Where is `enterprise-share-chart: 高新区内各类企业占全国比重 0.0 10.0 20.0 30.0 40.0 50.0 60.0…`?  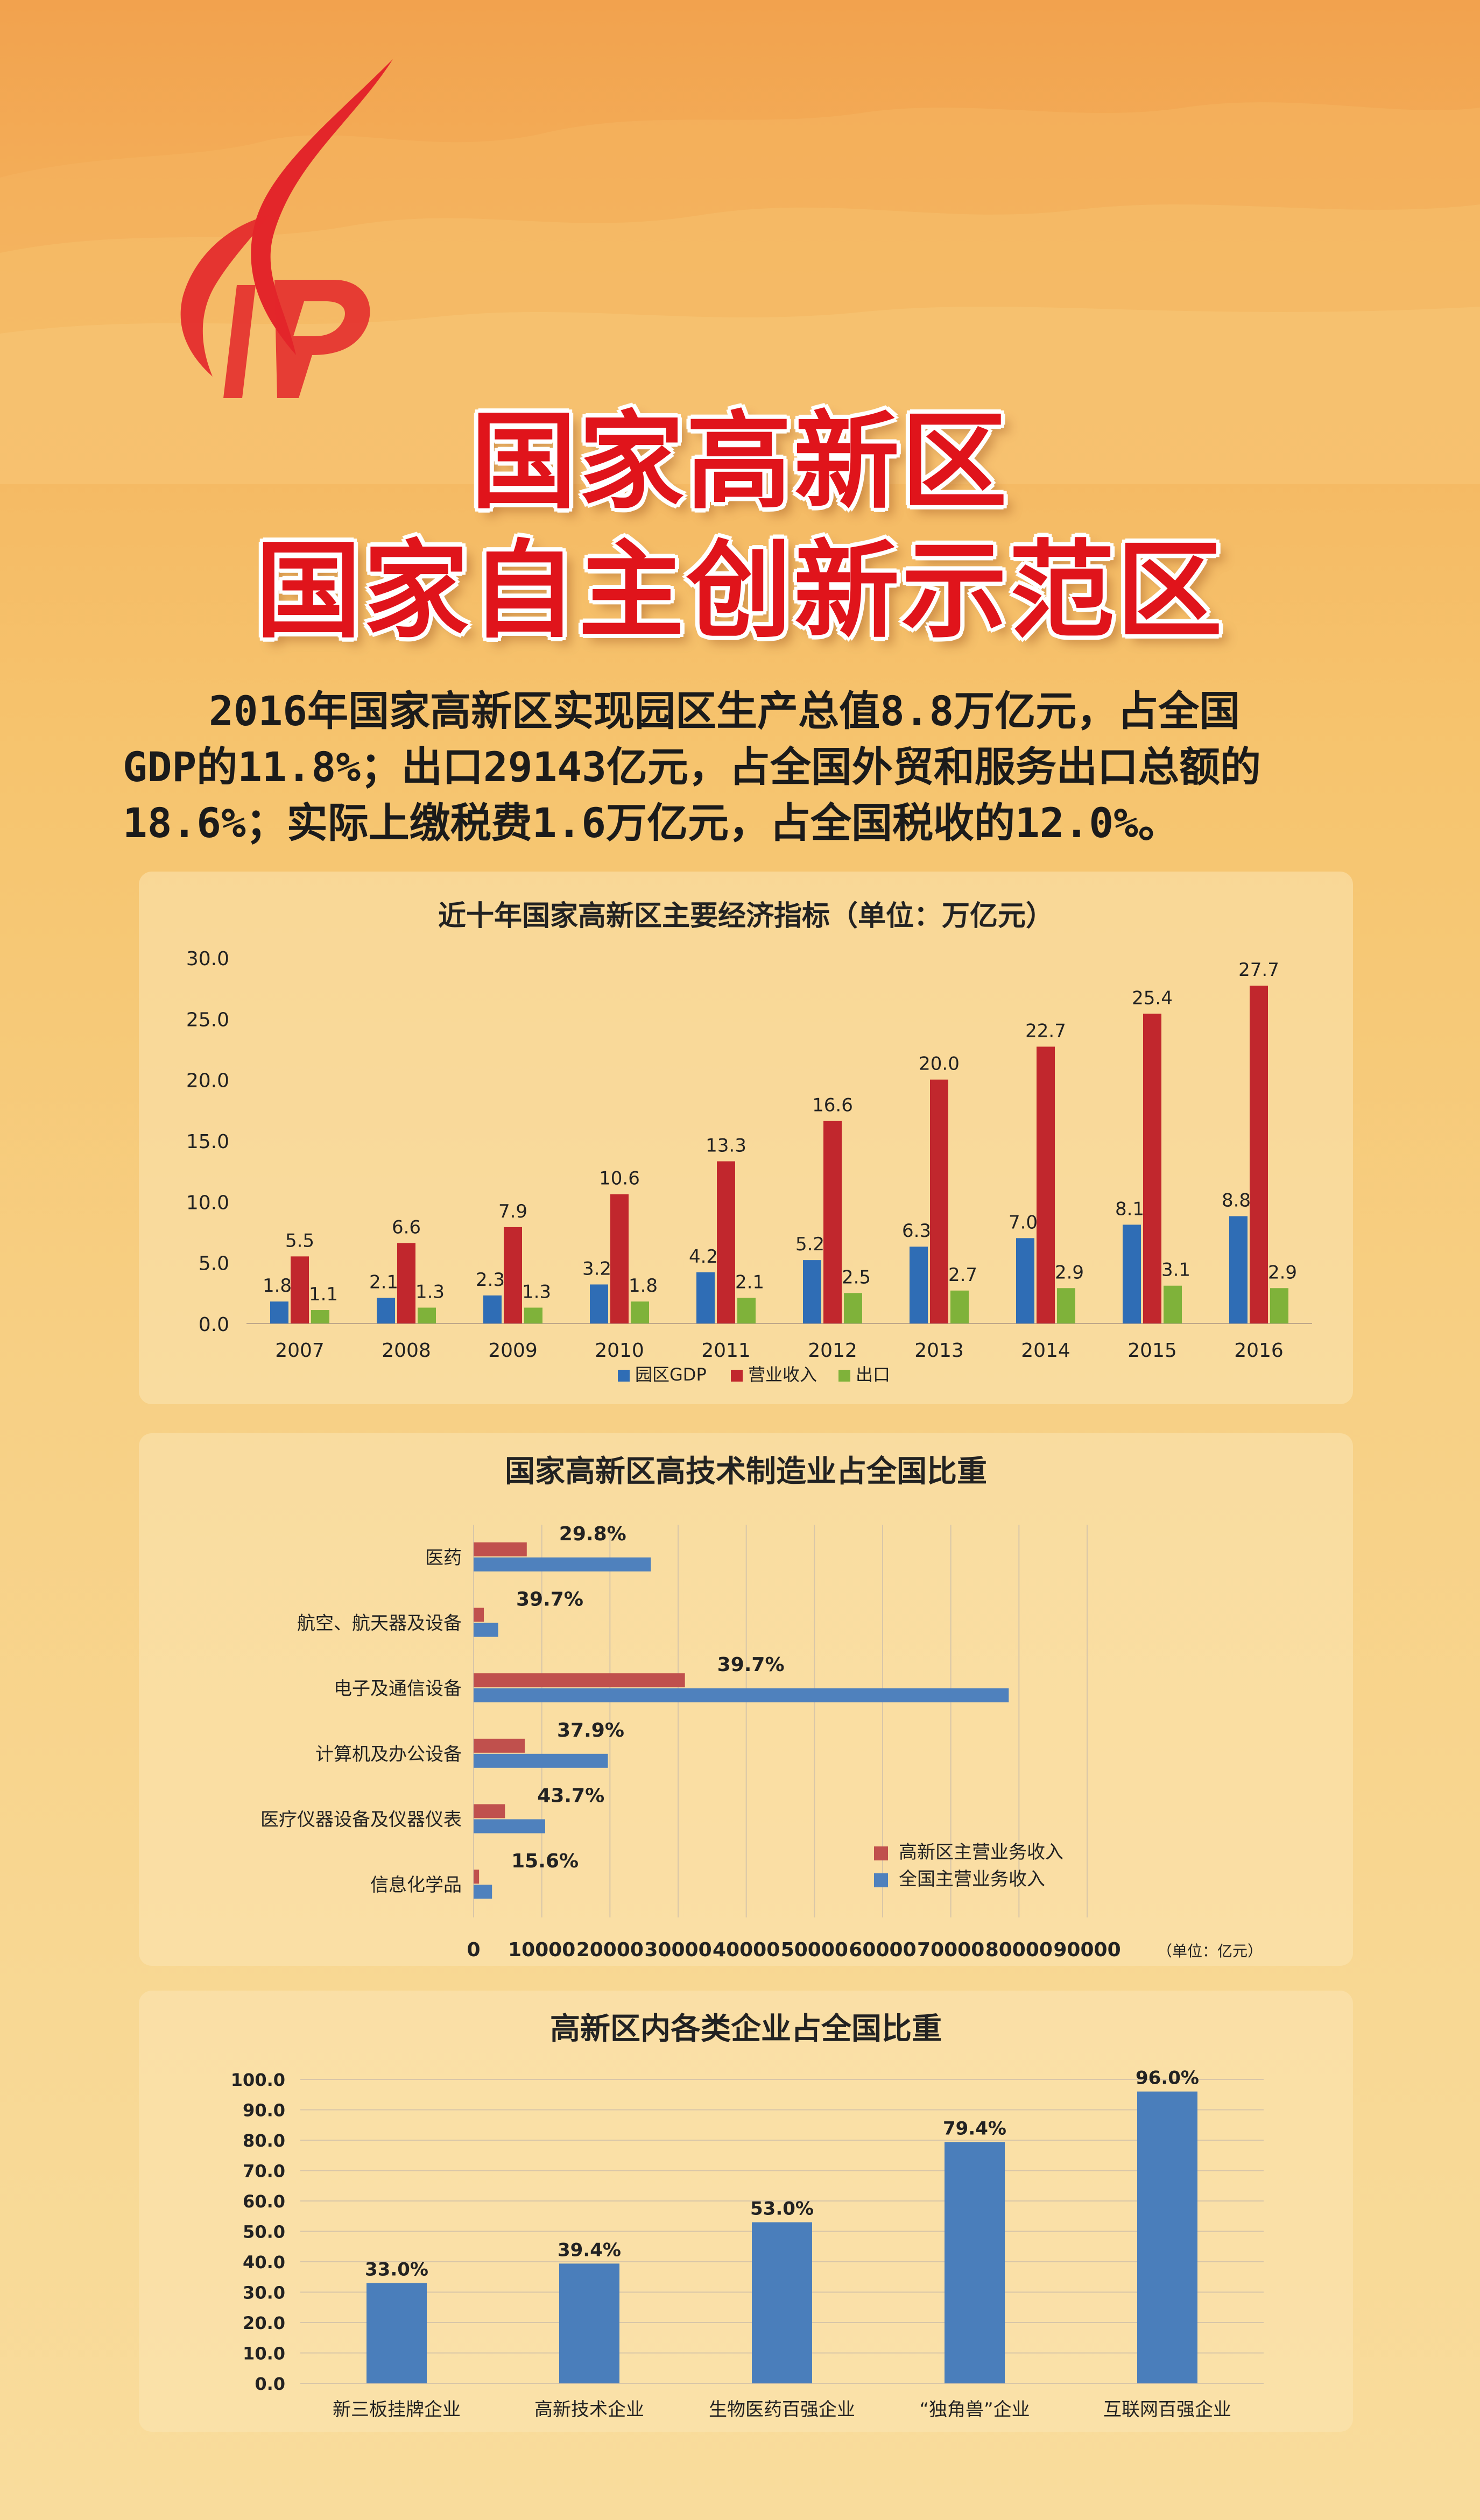 enterprise-share-chart: 高新区内各类企业占全国比重 0.0 10.0 20.0 30.0 40.0 50.0 60.0… is located at coordinates (747, 2216).